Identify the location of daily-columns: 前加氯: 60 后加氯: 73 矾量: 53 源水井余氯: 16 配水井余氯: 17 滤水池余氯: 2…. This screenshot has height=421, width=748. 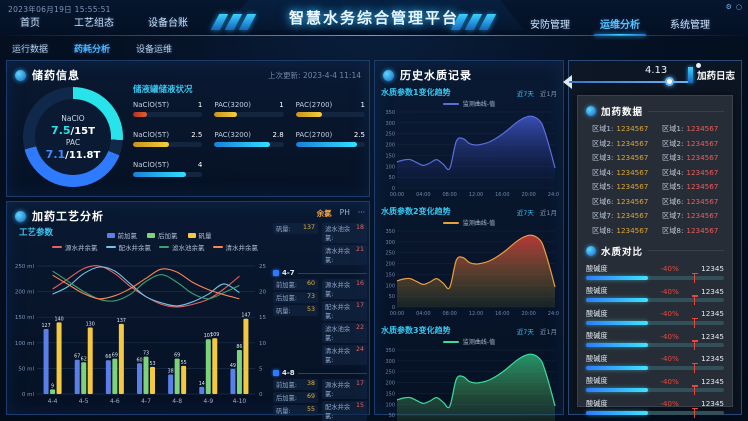
(320, 322).